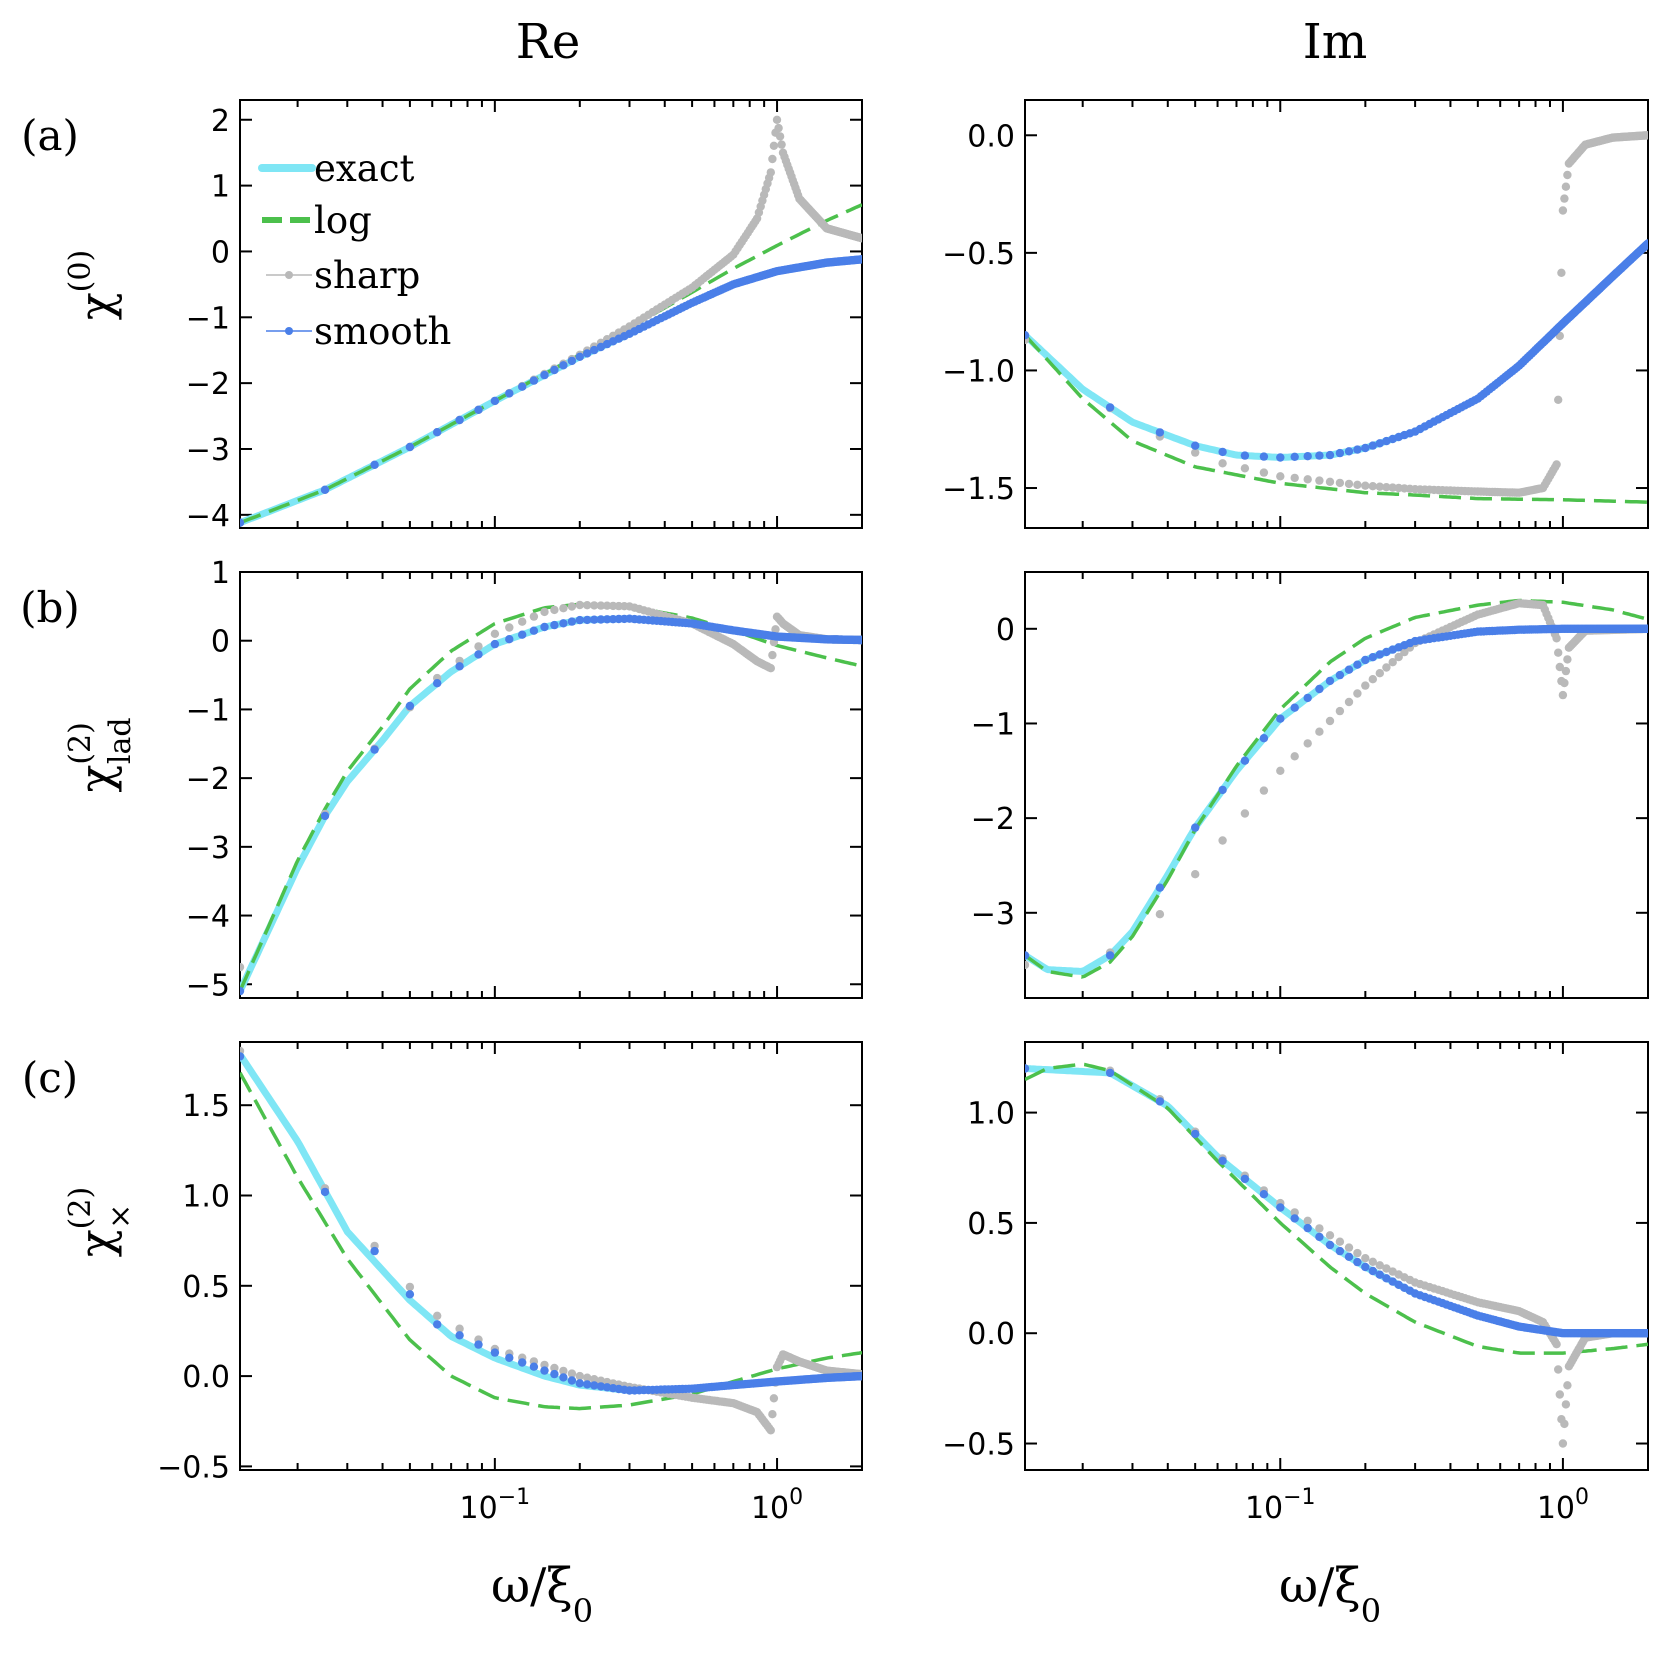  Describe the element at coordinates (991, 136) in the screenshot. I see `ytick-label: 0.0` at that location.